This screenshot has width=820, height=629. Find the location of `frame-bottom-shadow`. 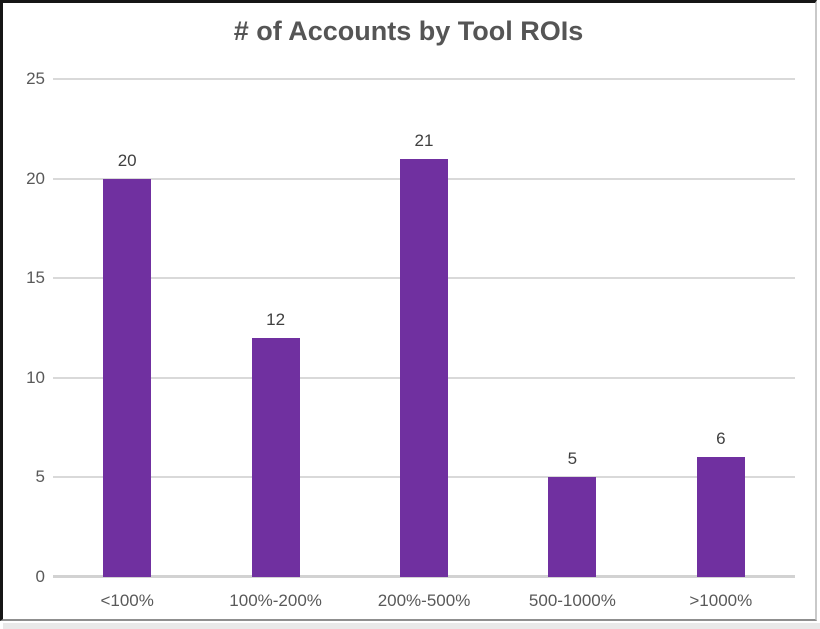

frame-bottom-shadow is located at coordinates (411, 626).